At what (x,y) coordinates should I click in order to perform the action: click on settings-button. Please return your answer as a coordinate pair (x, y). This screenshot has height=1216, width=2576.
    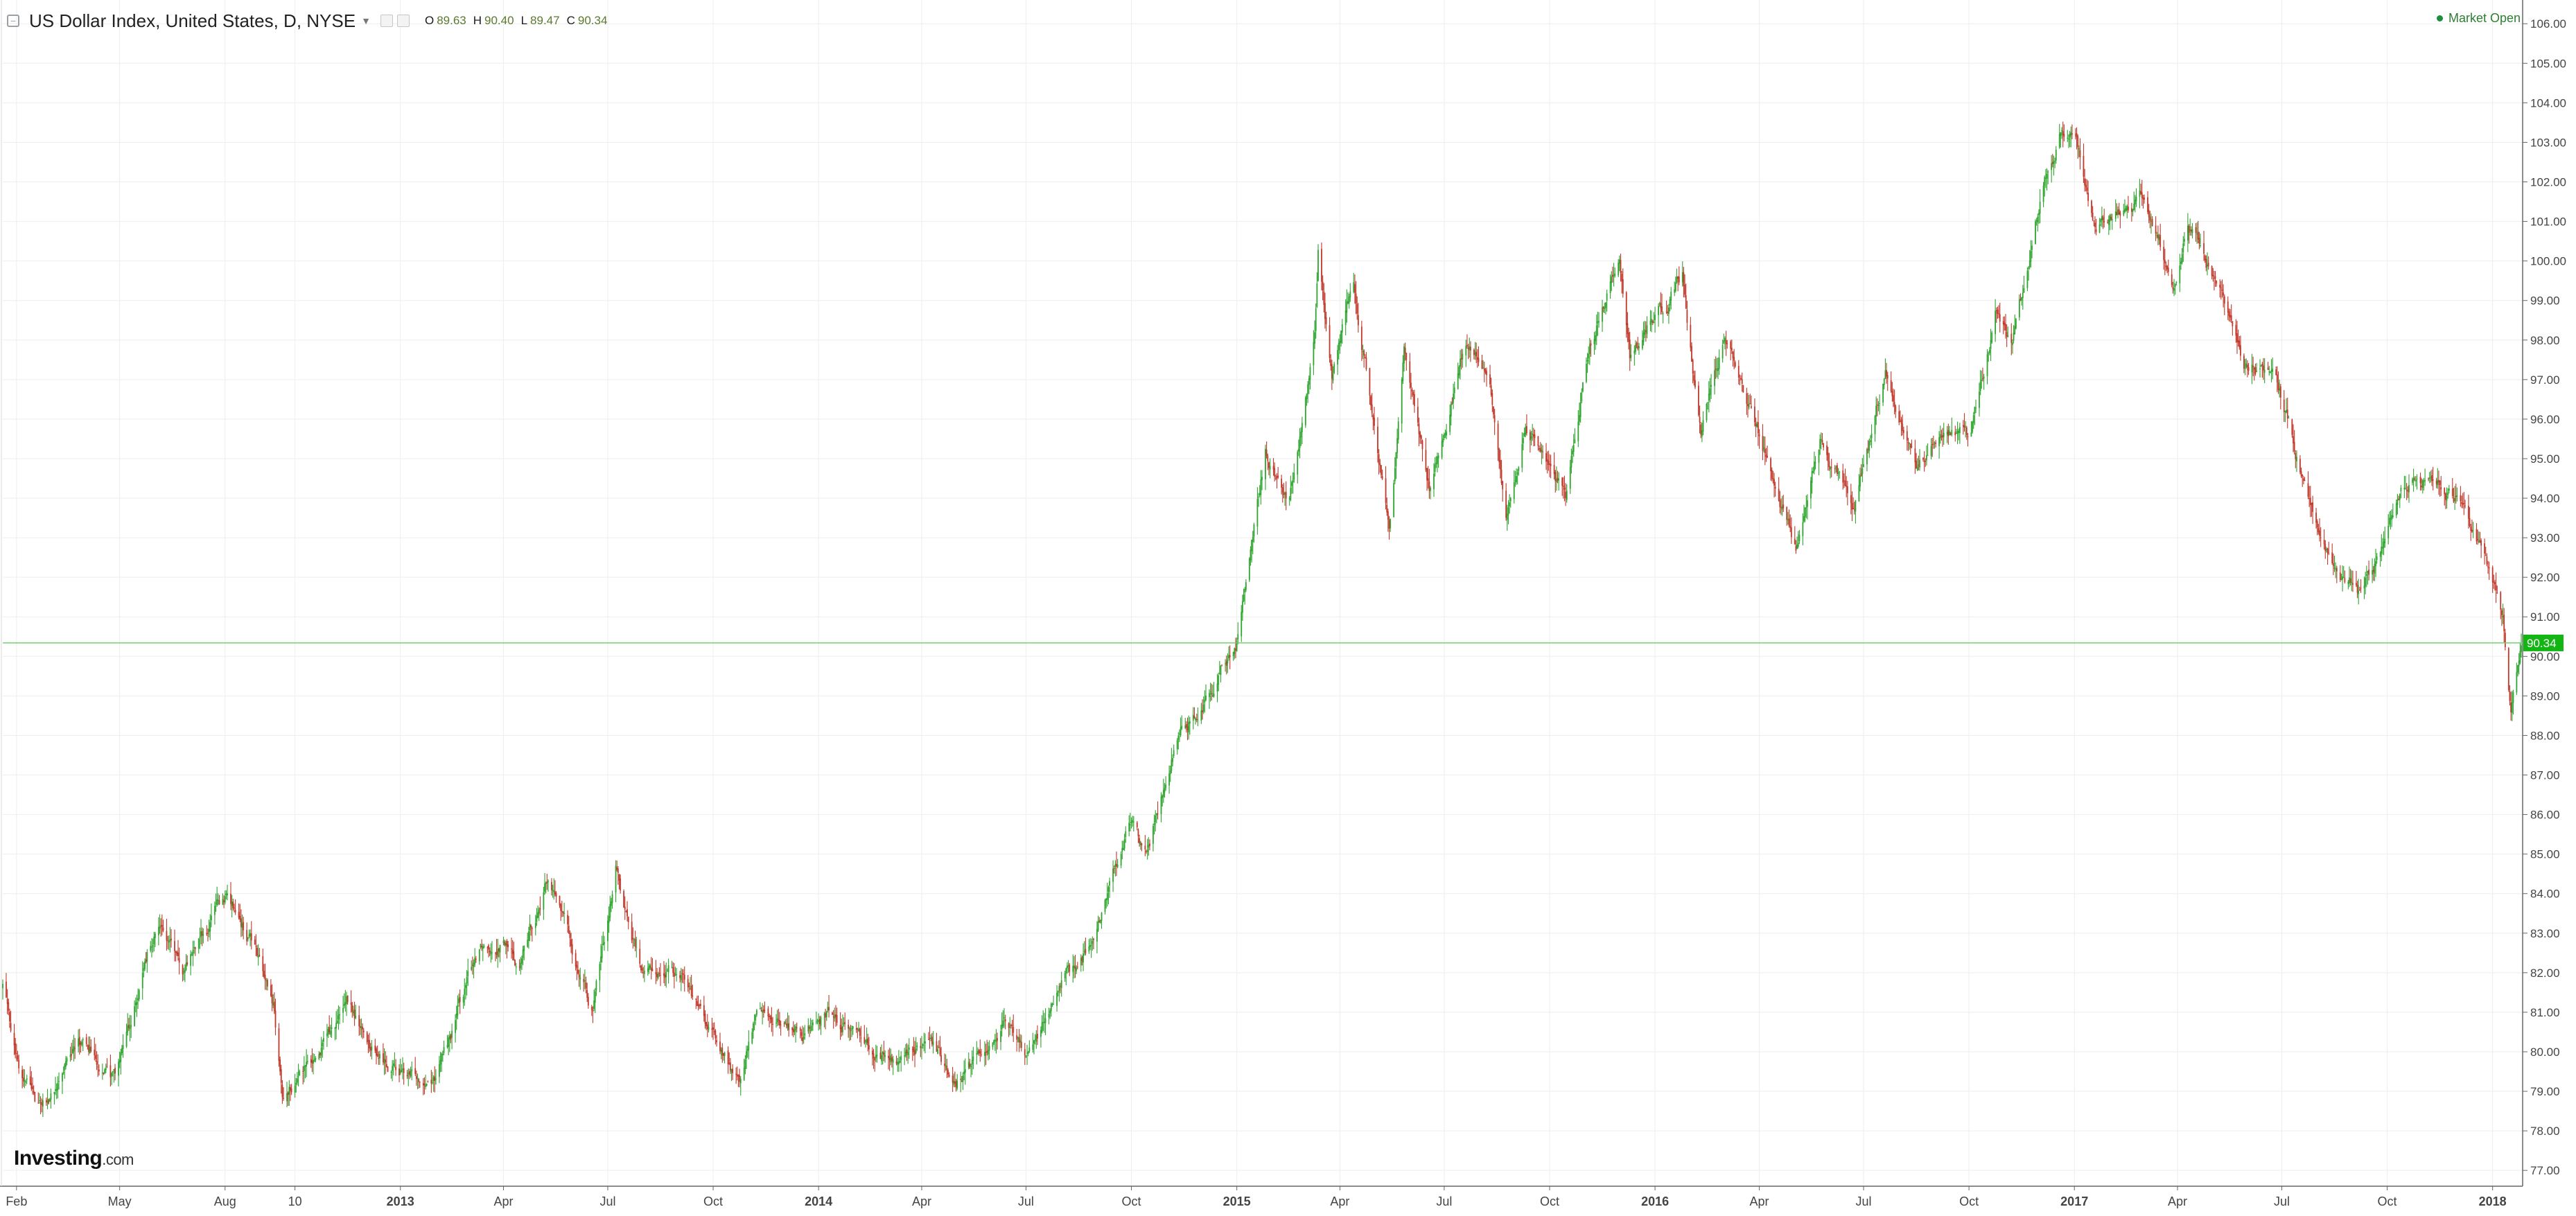
    Looking at the image, I should click on (386, 21).